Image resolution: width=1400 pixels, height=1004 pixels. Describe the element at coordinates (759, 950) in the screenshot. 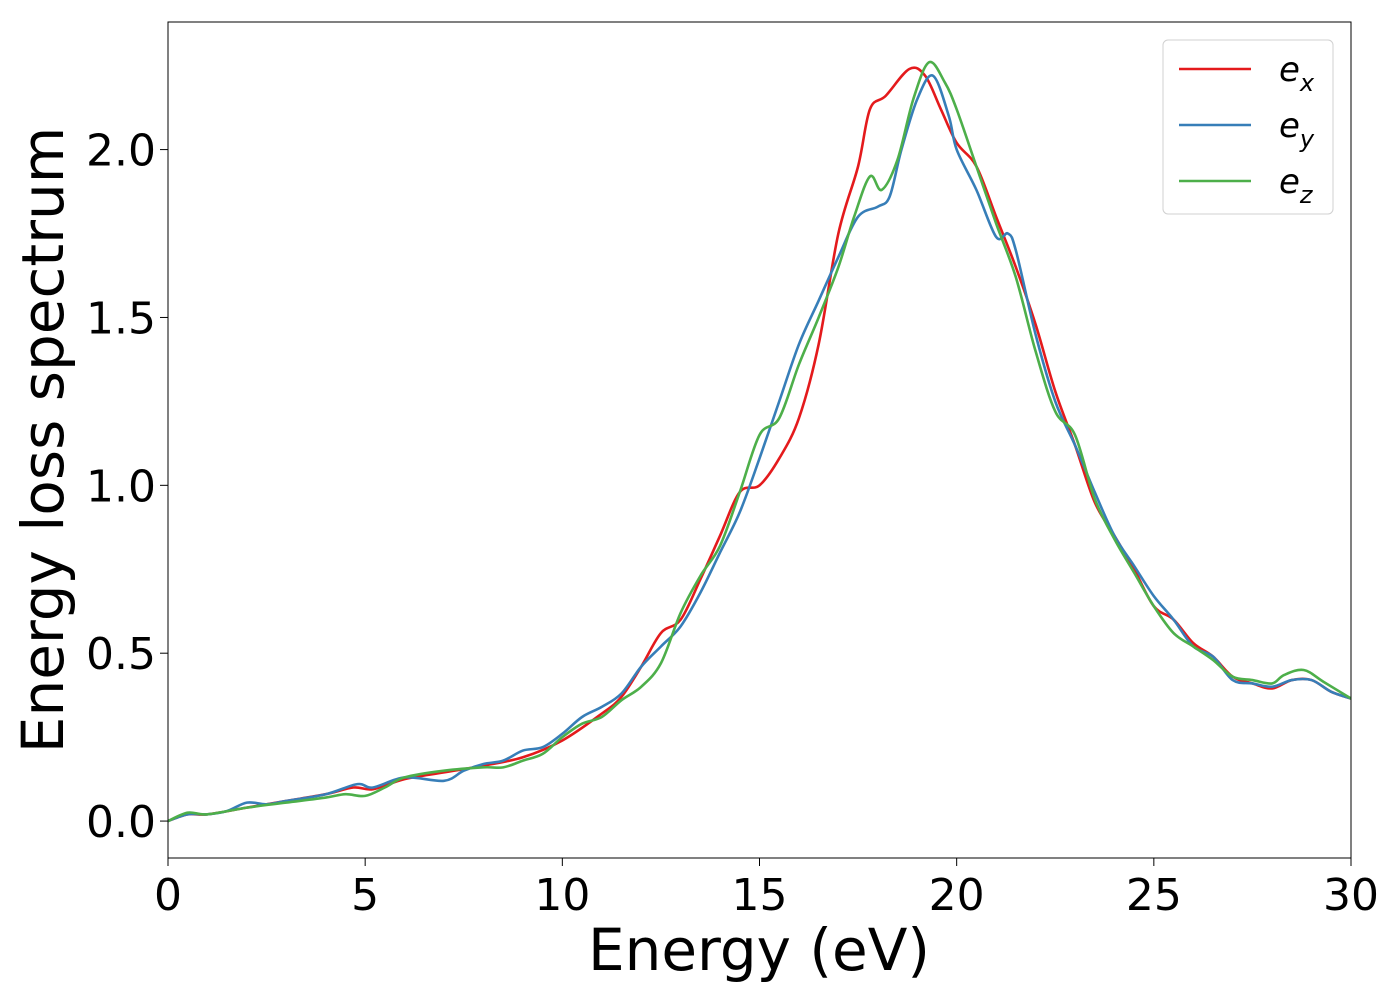

I see `x-axis-label: Energy (eV)` at that location.